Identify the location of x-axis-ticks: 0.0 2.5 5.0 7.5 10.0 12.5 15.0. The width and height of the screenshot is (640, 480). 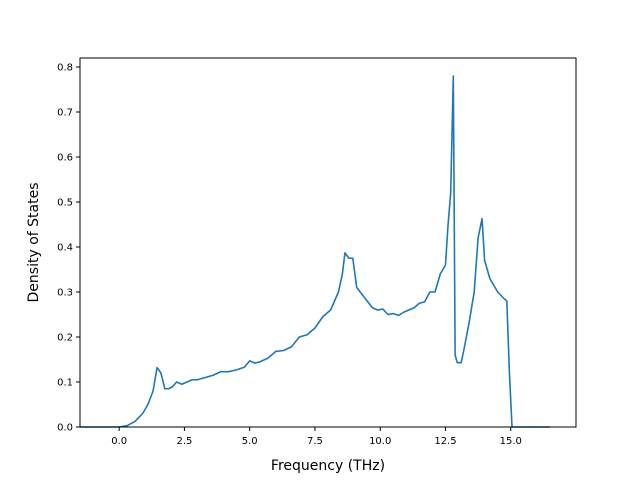
(316, 437).